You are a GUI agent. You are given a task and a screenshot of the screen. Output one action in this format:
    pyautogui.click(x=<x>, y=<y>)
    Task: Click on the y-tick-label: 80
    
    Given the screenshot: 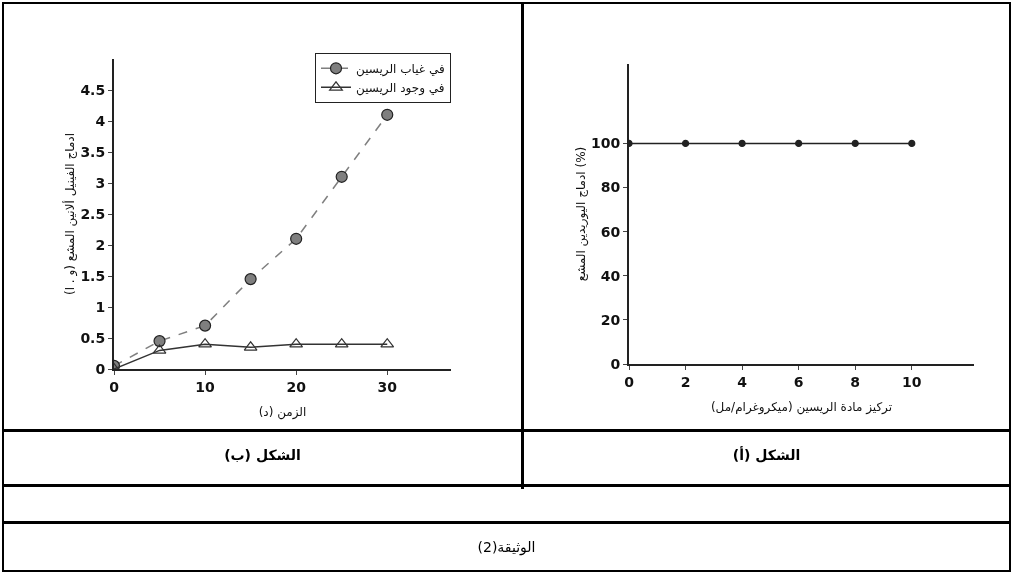 What is the action you would take?
    pyautogui.click(x=610, y=187)
    